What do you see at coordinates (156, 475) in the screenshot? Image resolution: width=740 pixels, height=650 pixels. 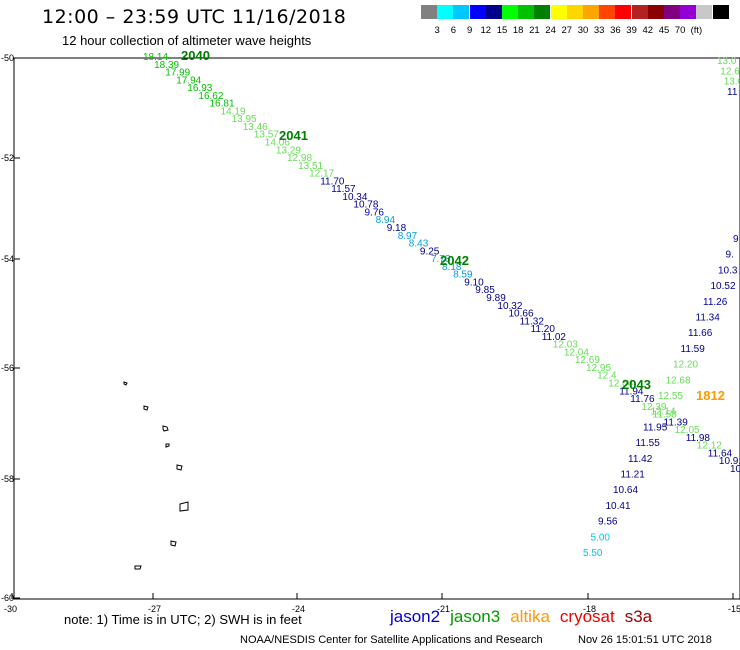 I see `island-outlines` at bounding box center [156, 475].